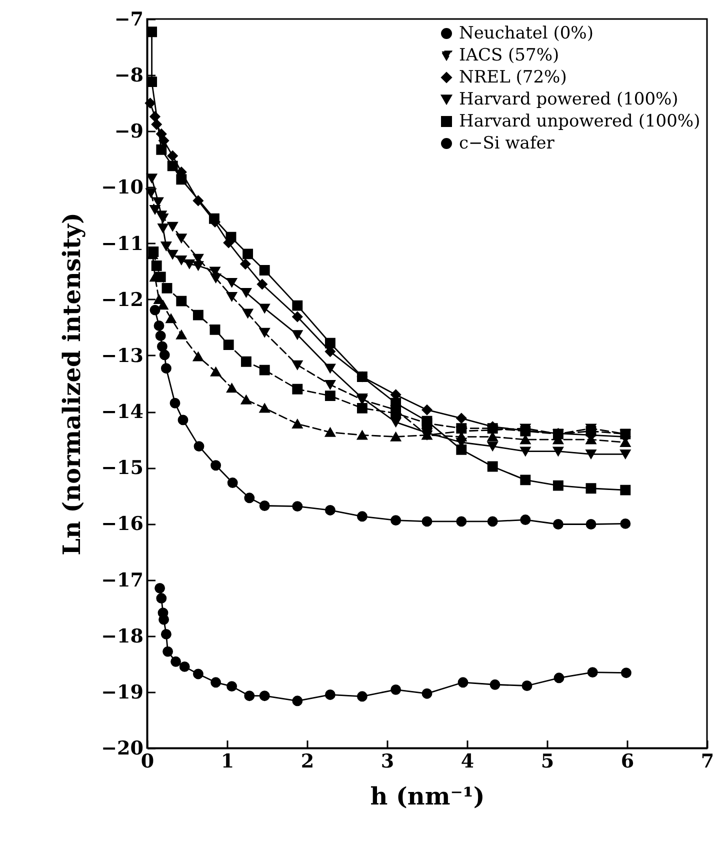  What do you see at coordinates (122, 412) in the screenshot?
I see `y-tick-label: −14` at bounding box center [122, 412].